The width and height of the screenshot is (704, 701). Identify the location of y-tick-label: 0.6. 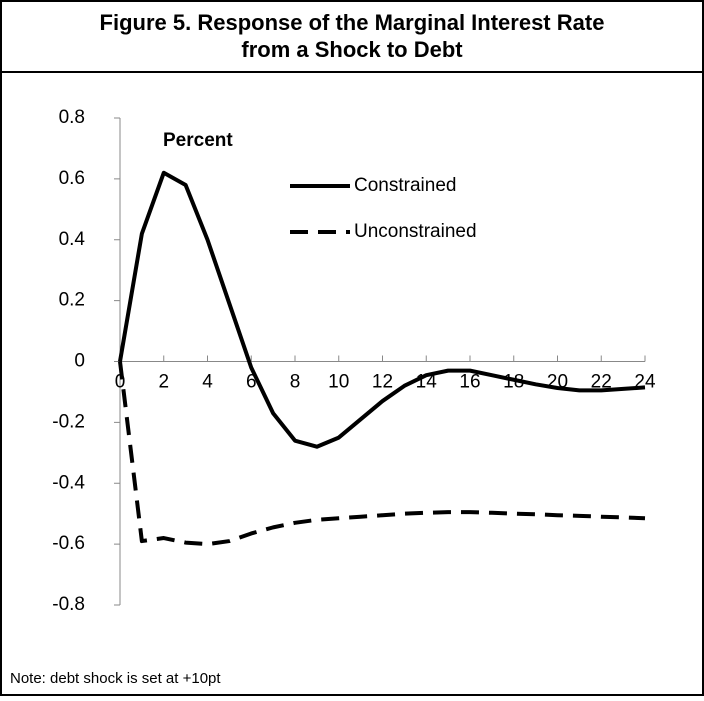
(72, 178).